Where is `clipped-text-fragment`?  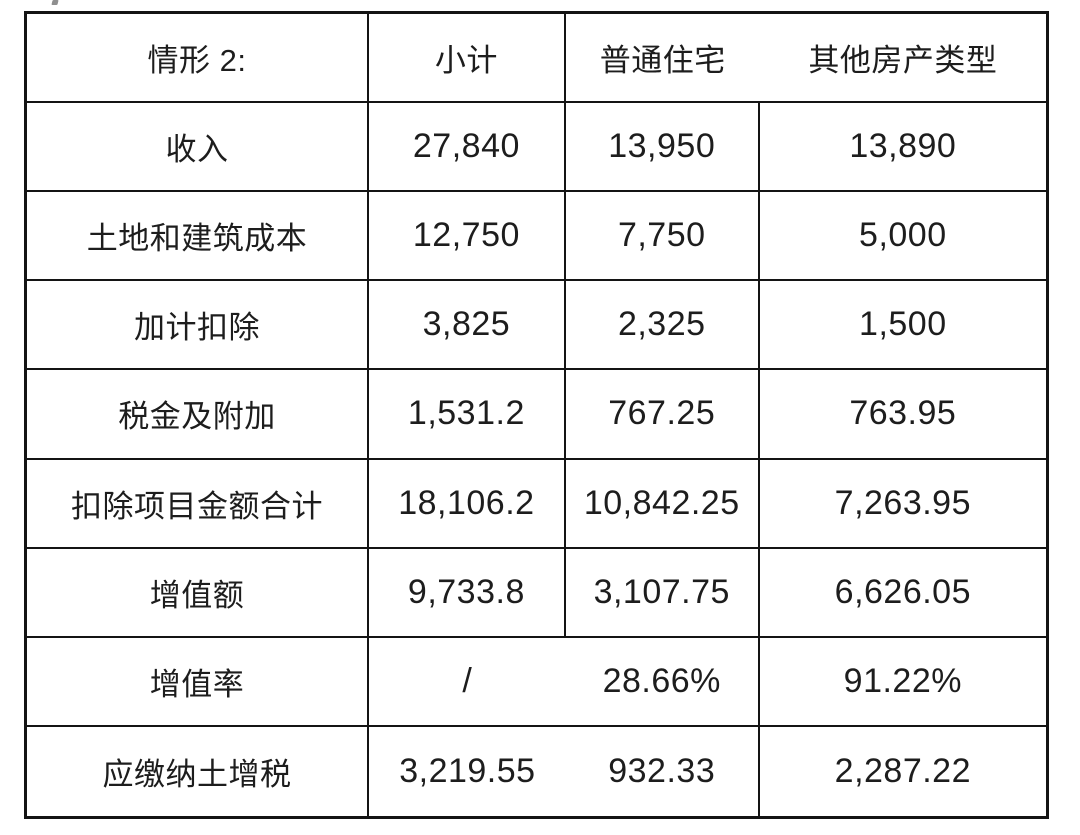
clipped-text-fragment is located at coordinates (55, 2).